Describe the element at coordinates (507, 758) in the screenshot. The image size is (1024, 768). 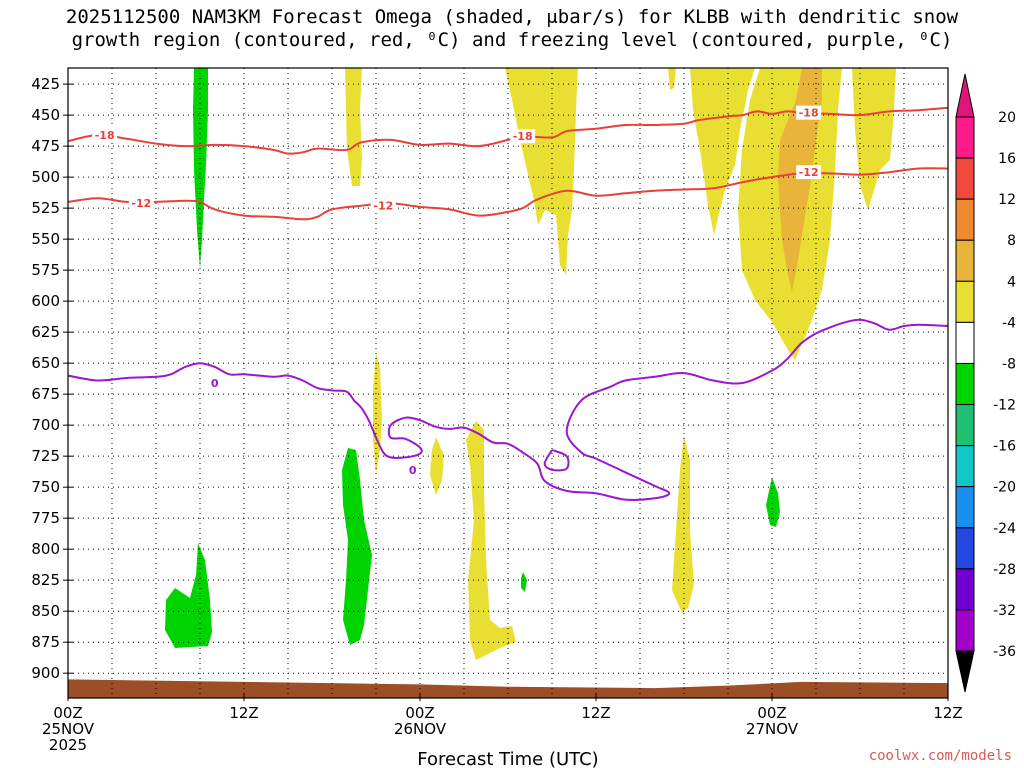
I see `x-axis-label: Forecast Time (UTC)` at that location.